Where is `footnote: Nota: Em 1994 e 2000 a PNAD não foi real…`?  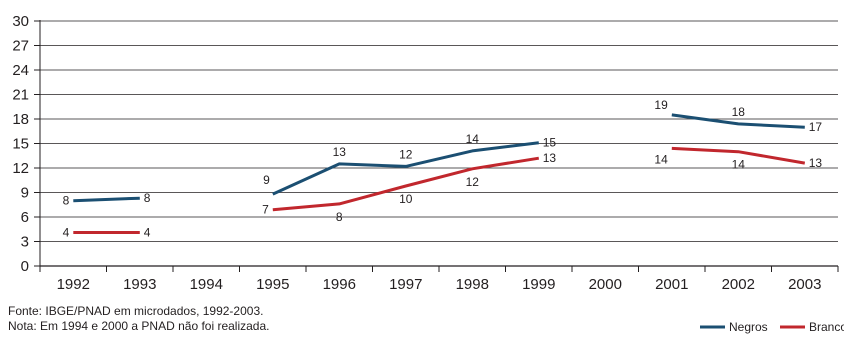 footnote: Nota: Em 1994 e 2000 a PNAD não foi real… is located at coordinates (139, 326).